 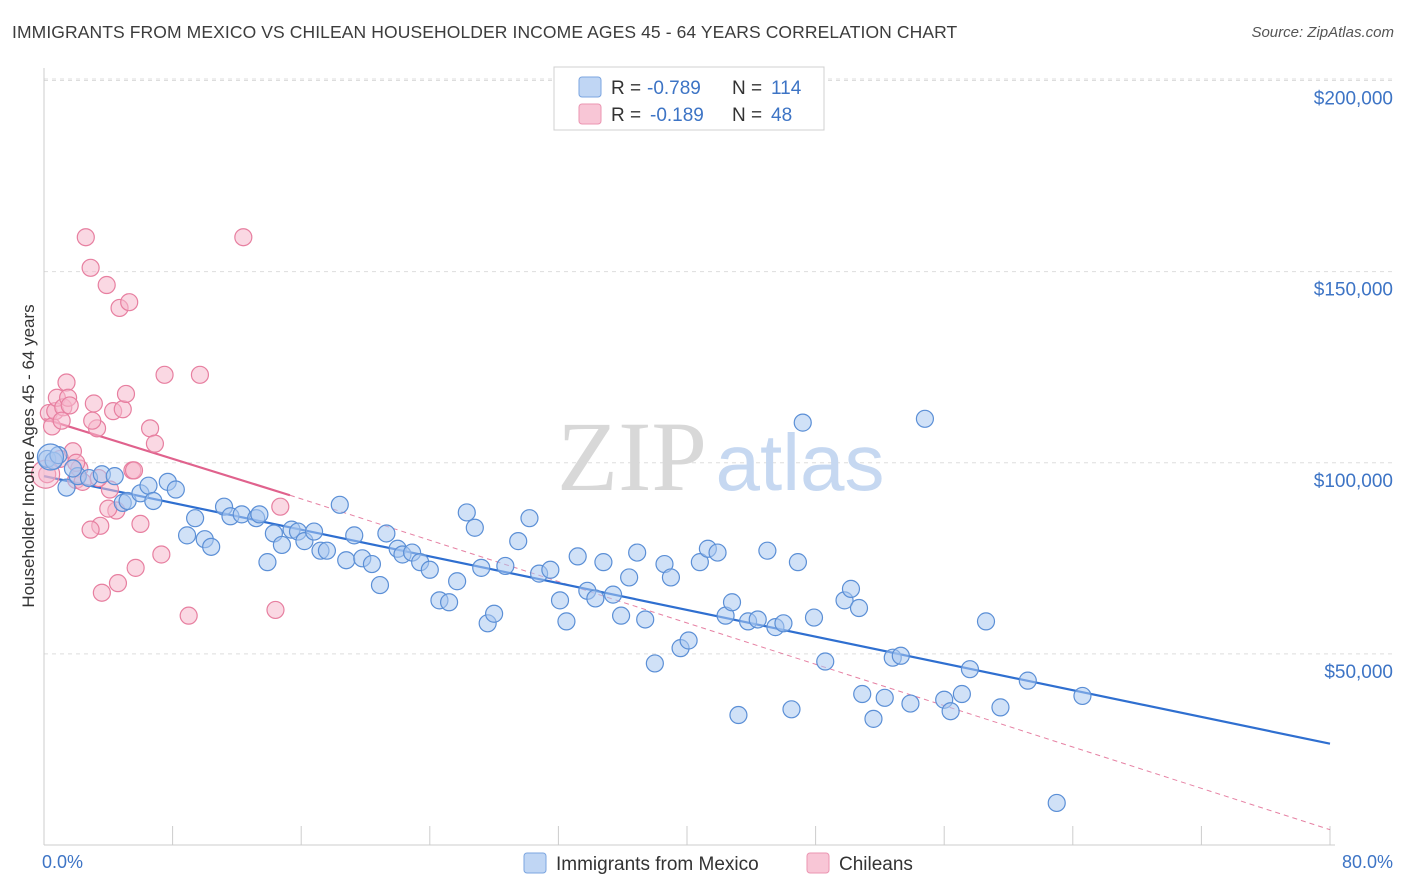 I want to click on series-legend: Immigrants from Mexico Chileans, so click(x=718, y=863).